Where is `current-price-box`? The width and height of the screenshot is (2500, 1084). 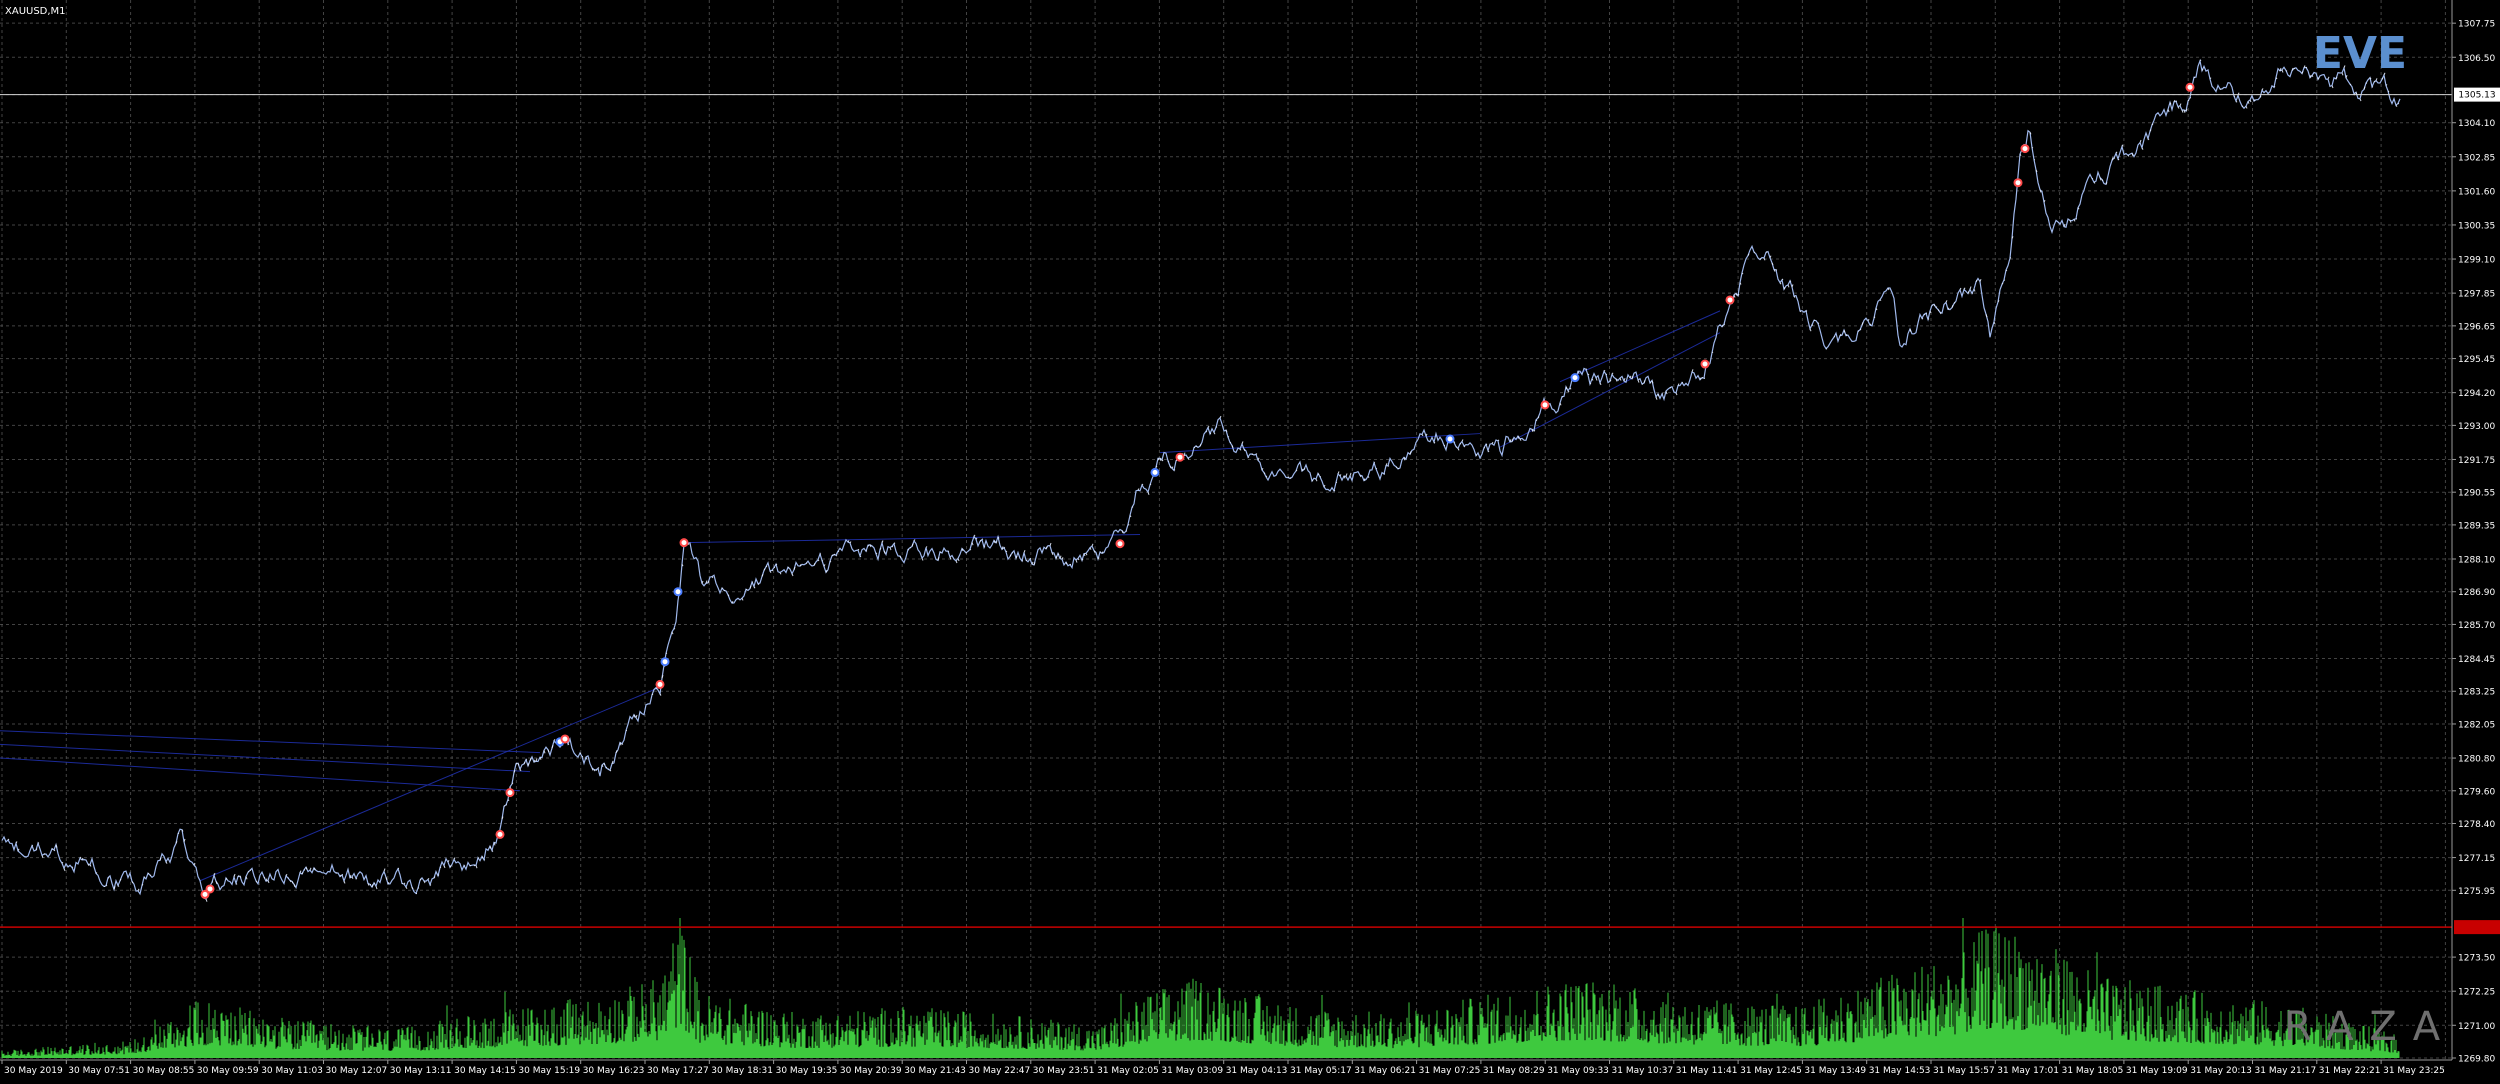 current-price-box is located at coordinates (2477, 94).